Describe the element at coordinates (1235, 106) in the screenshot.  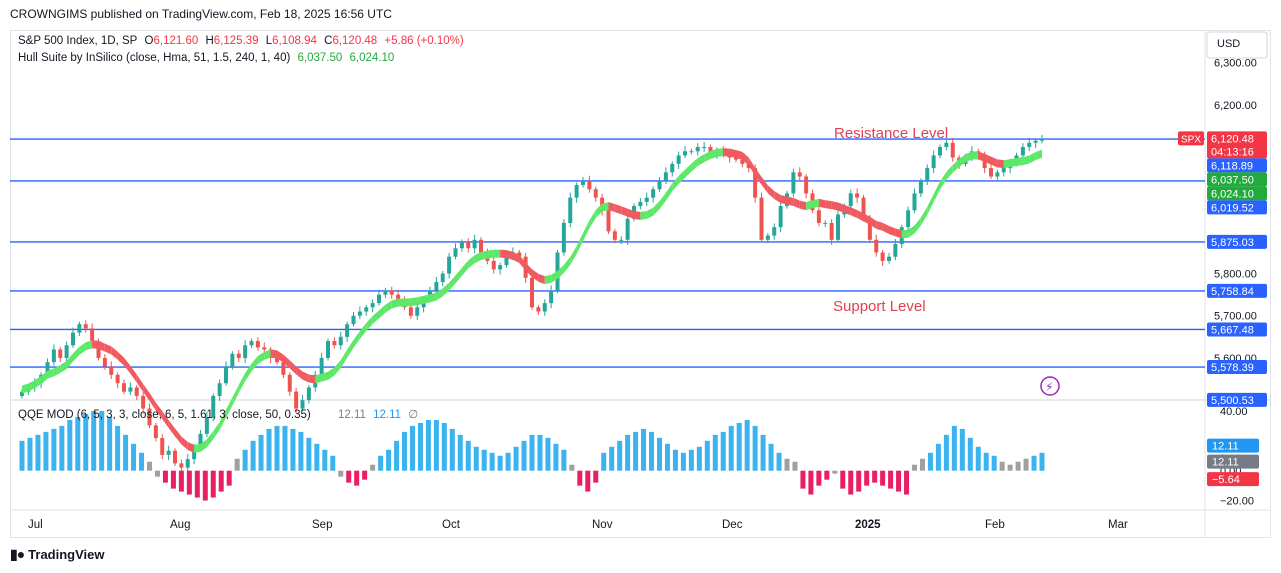
I see `price-tick: 6,200.00` at that location.